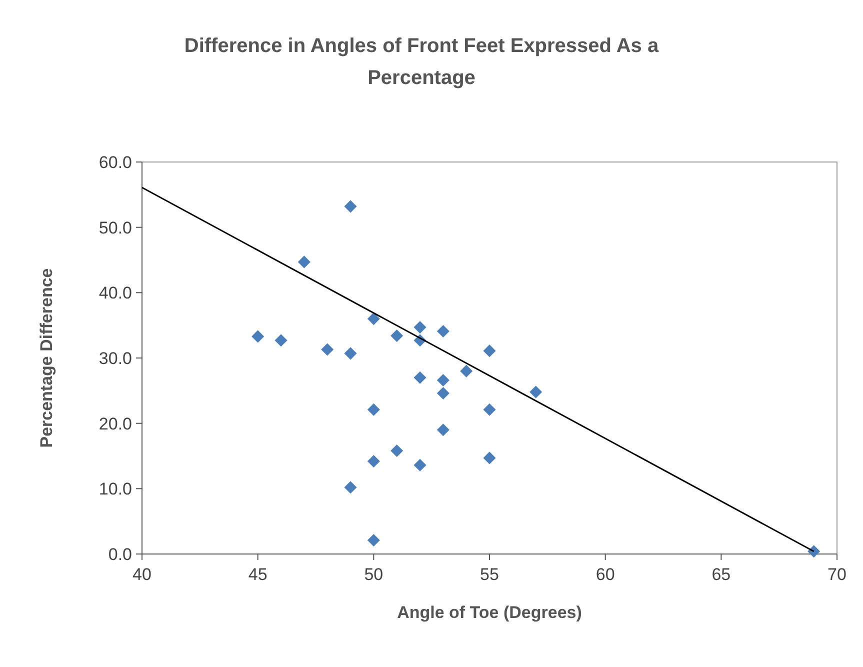  I want to click on x-tick-label: 60, so click(605, 574).